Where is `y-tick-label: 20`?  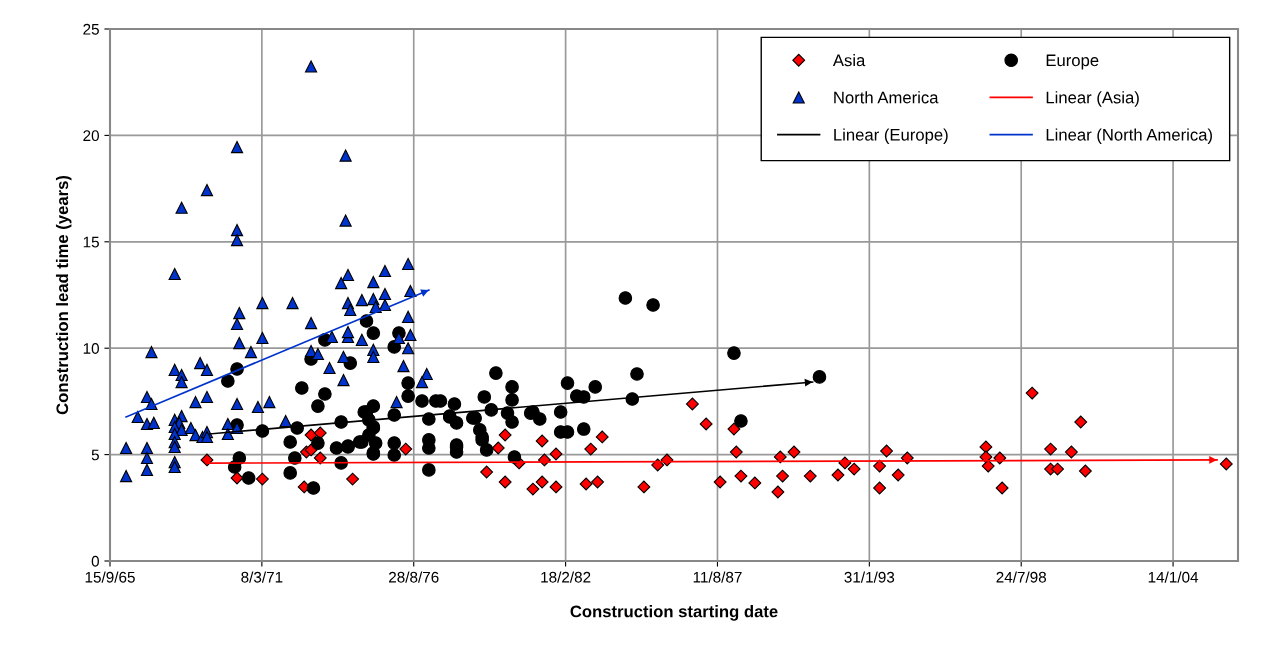 y-tick-label: 20 is located at coordinates (91, 136).